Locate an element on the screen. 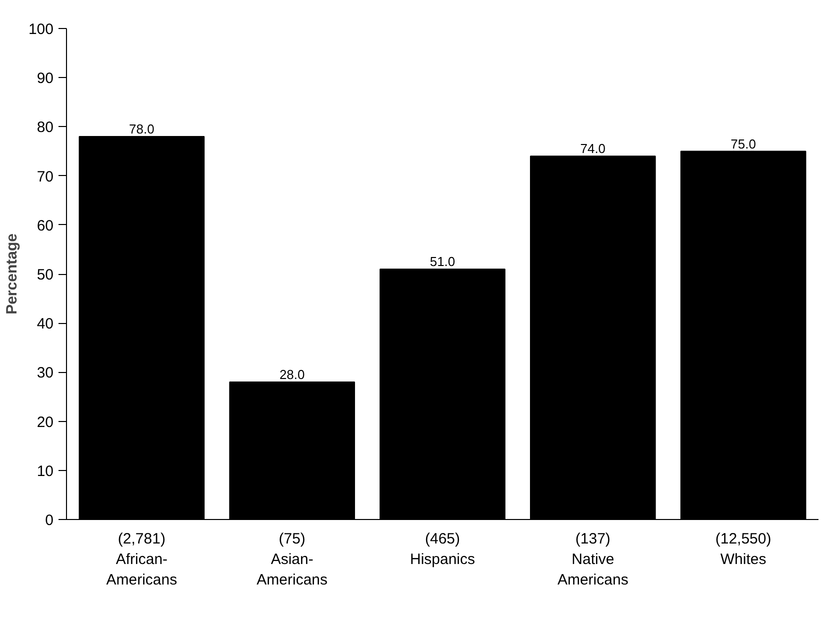 The width and height of the screenshot is (830, 619). y-tick-label: 60 is located at coordinates (45, 225).